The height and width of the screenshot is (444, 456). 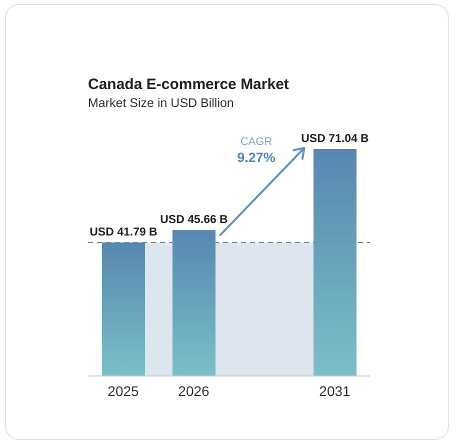 What do you see at coordinates (256, 142) in the screenshot?
I see `text: CAGR` at bounding box center [256, 142].